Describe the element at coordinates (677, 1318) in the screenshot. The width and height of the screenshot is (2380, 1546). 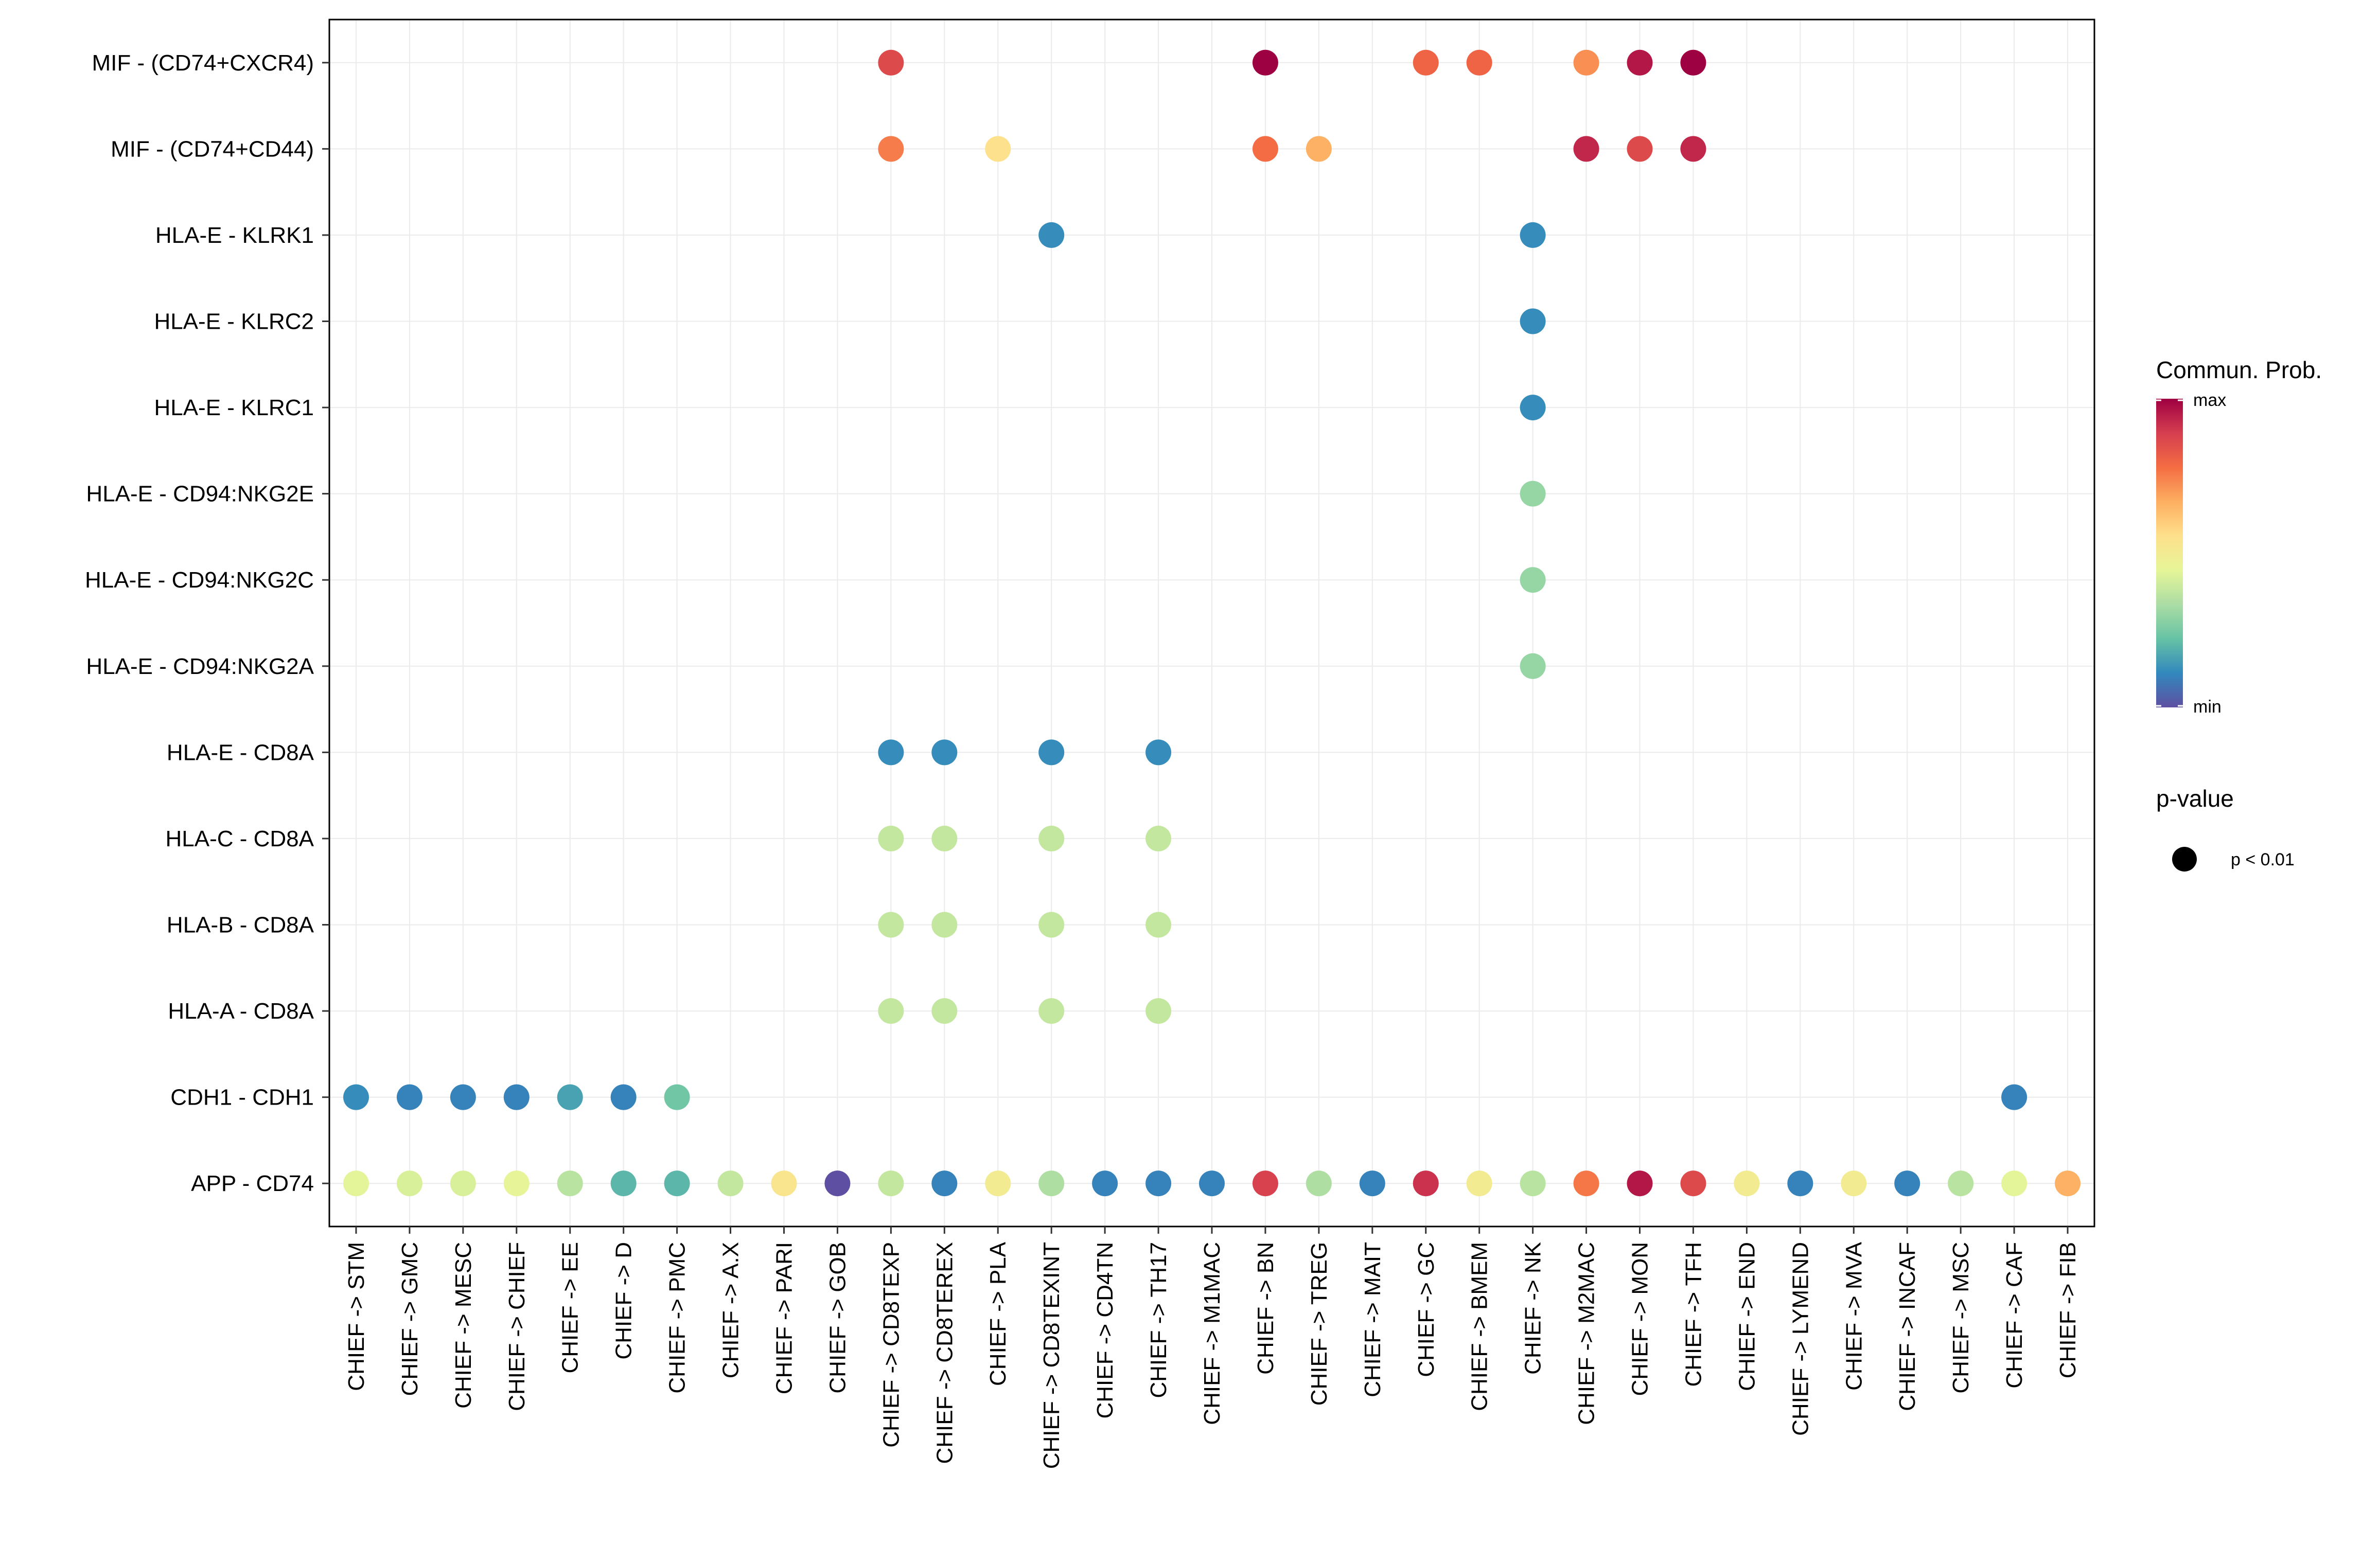
I see `x-axis-label: CHIEF -> PMC` at that location.